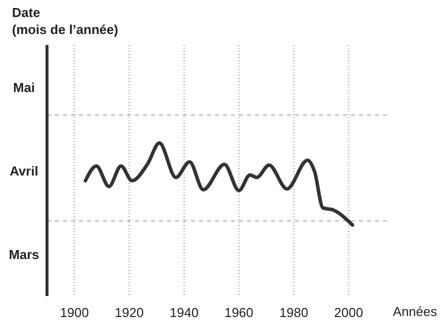  Describe the element at coordinates (129, 312) in the screenshot. I see `x-tick-label: 1920` at that location.